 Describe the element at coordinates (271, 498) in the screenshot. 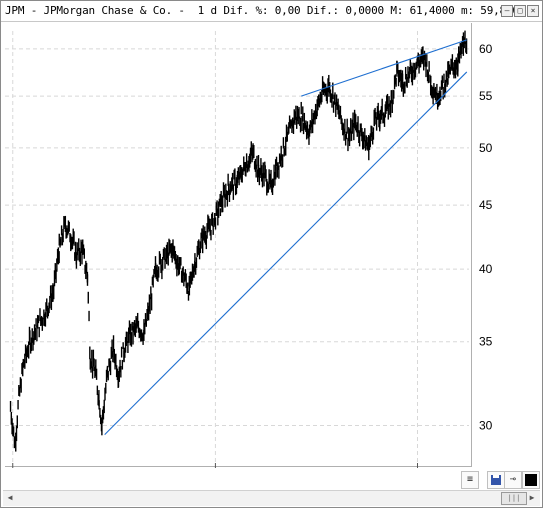

I see `horizontal-scrollbar: ◀ ||| ▶` at that location.